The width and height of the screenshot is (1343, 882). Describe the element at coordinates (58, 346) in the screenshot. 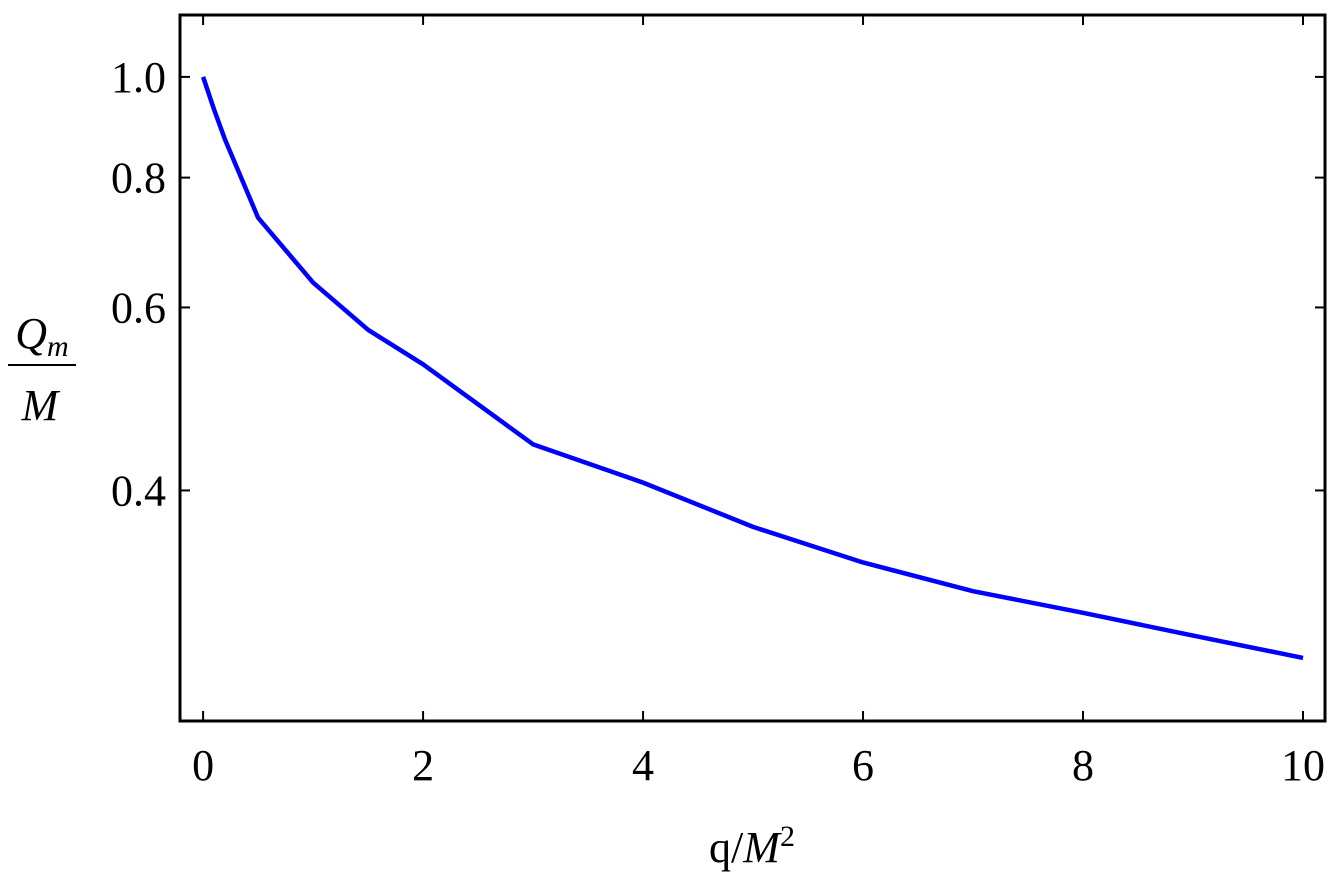

I see `y-label-part: m` at that location.